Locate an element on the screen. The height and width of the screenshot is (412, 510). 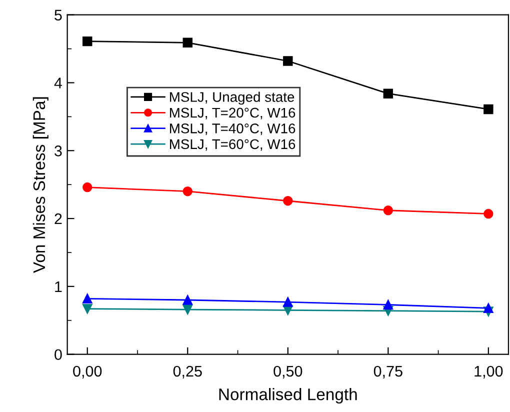
x-tick-label: 0,50 is located at coordinates (288, 372).